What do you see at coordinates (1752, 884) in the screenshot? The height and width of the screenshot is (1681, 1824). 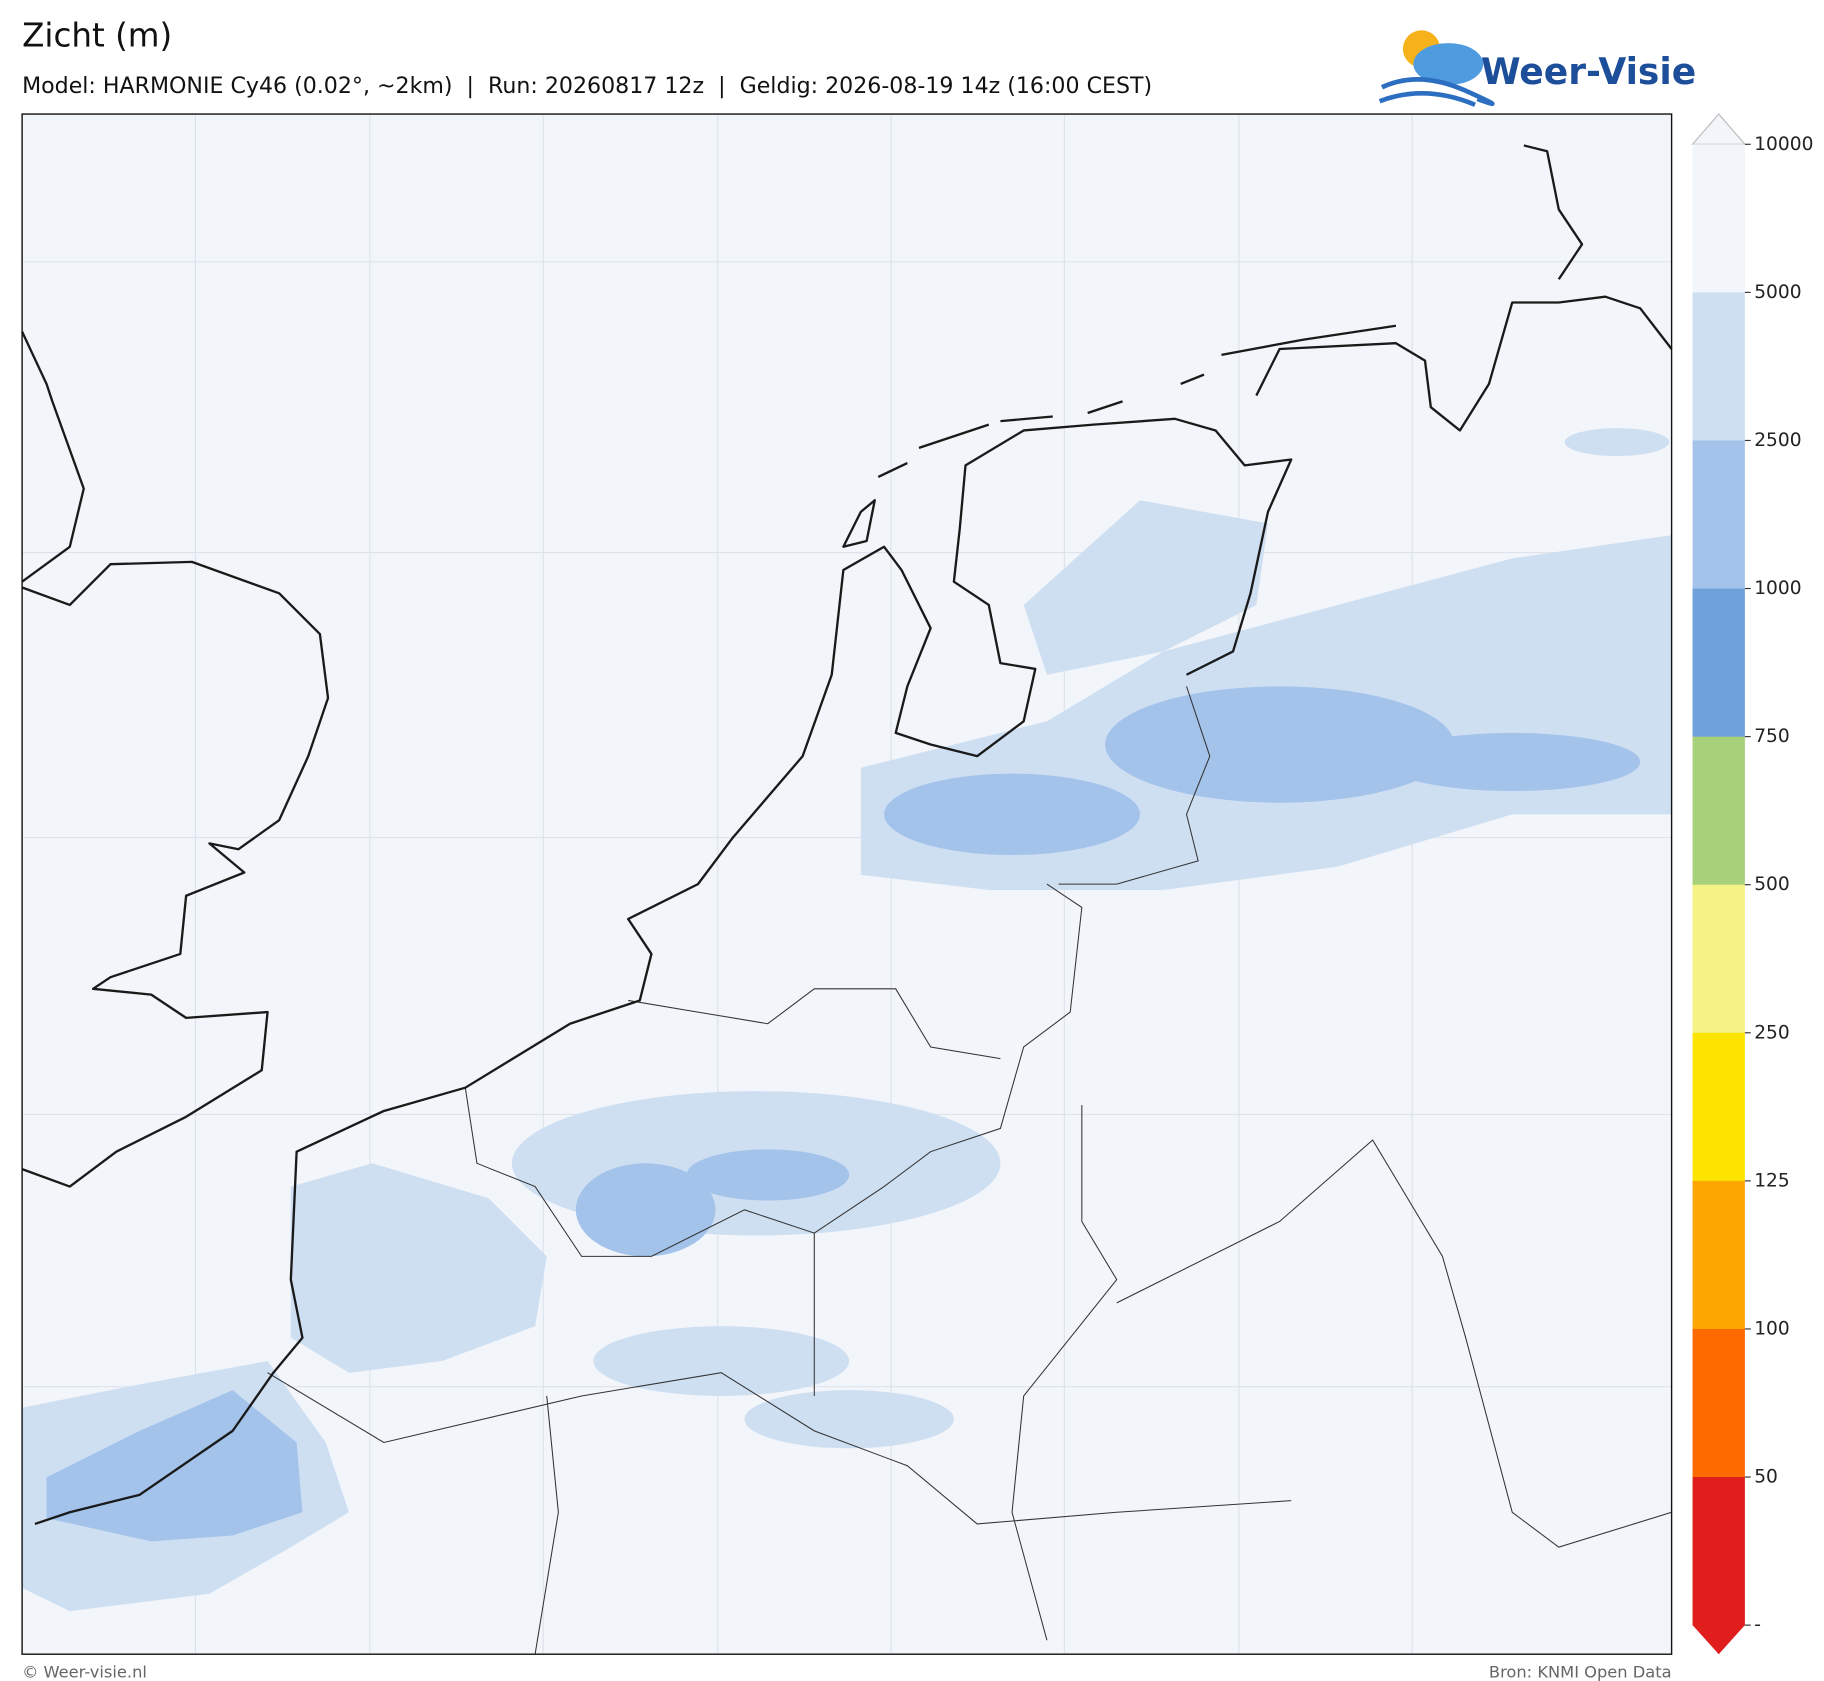 I see `colorbar: 10000 5000 2500 1000 750 500 250 125 100 50 -` at bounding box center [1752, 884].